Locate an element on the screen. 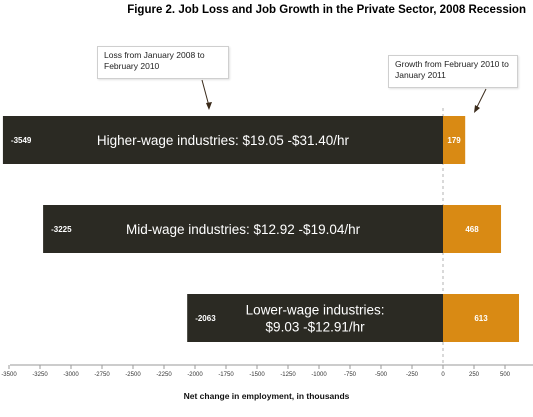  x-tick-label: -3250 is located at coordinates (40, 375).